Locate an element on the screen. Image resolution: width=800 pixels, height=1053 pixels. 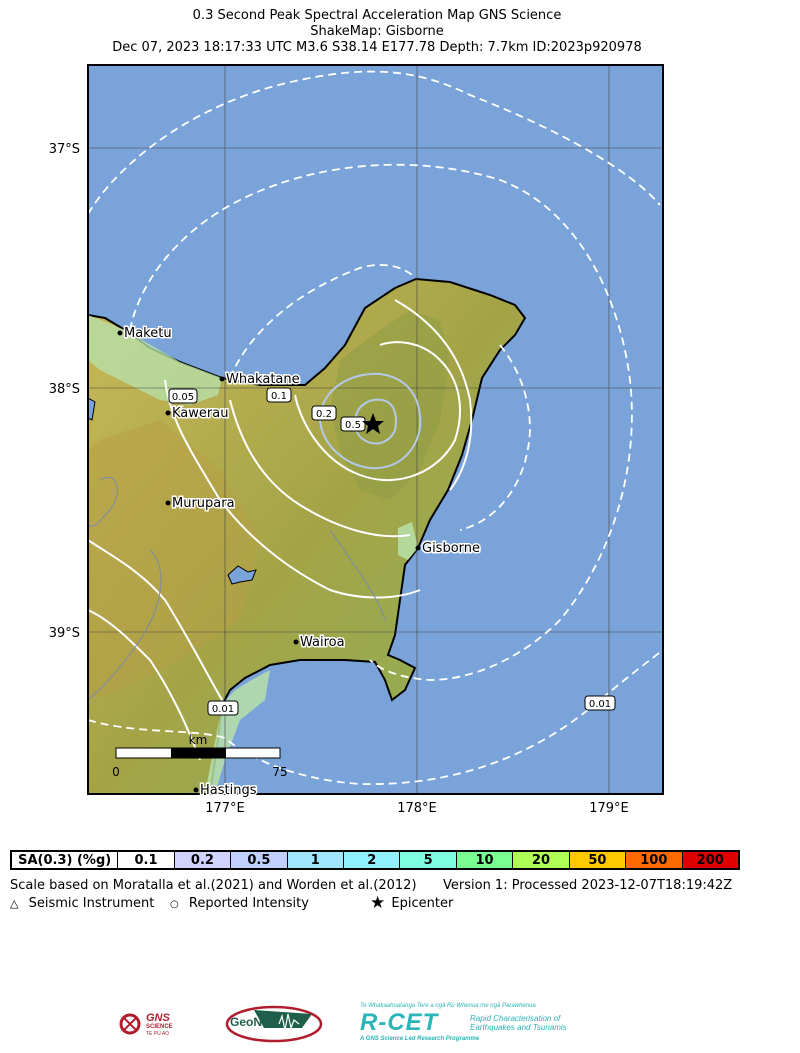
scale-bin: 100 is located at coordinates (653, 860).